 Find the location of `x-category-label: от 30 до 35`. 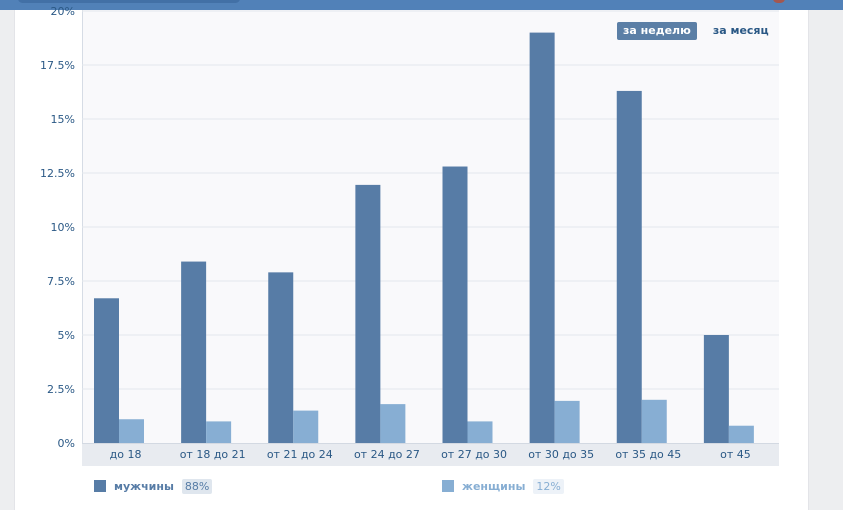

x-category-label: от 30 до 35 is located at coordinates (561, 454).